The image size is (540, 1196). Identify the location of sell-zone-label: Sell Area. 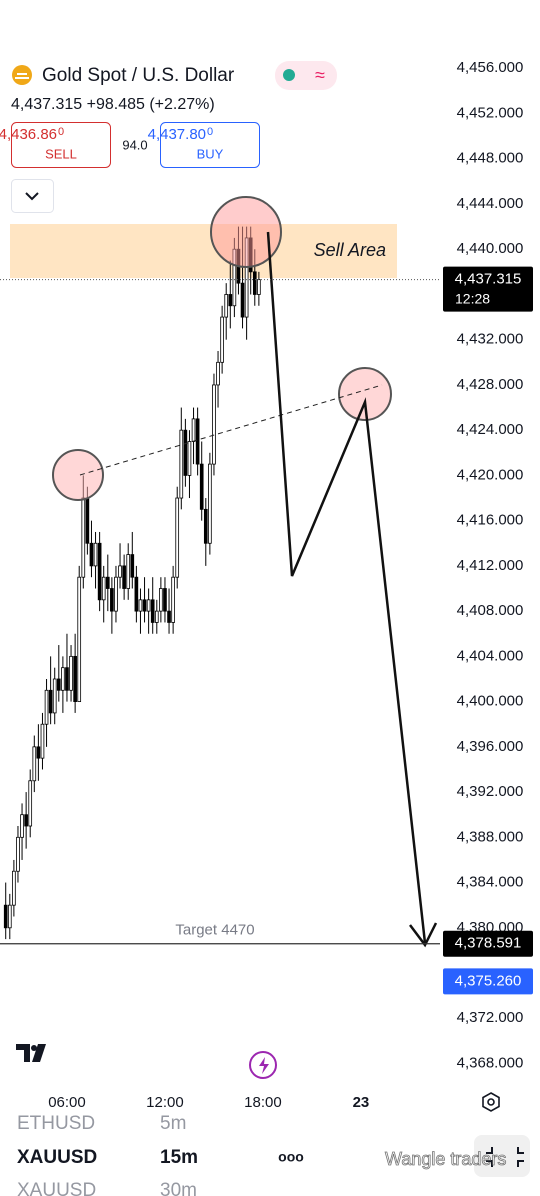
(350, 250).